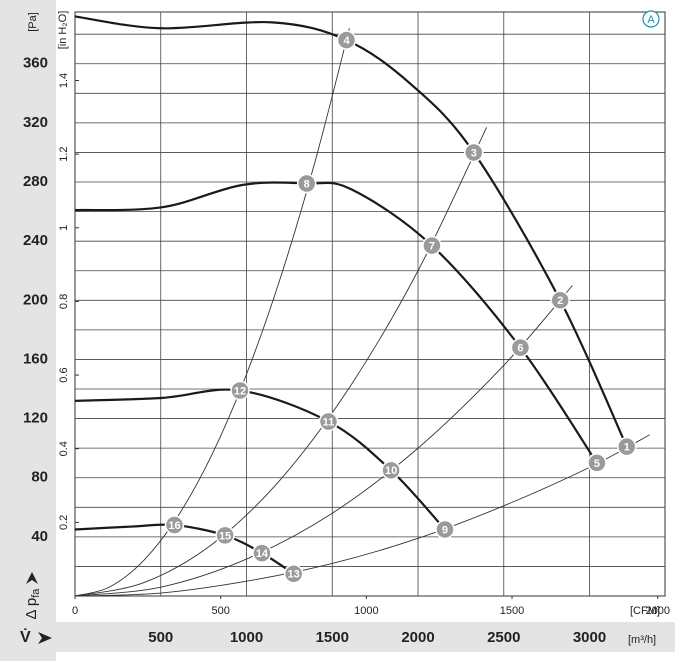 The image size is (675, 661). Describe the element at coordinates (33, 22) in the screenshot. I see `y-unit: [Pa]` at that location.